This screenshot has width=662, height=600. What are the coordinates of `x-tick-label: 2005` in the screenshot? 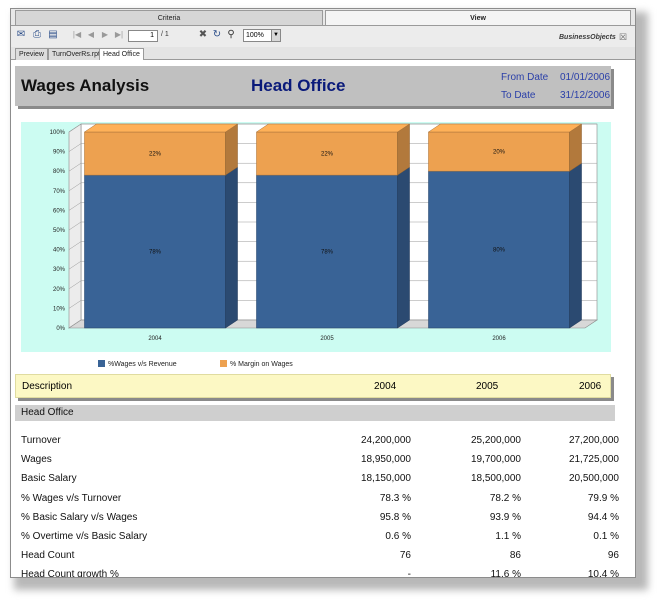 It's located at (327, 339).